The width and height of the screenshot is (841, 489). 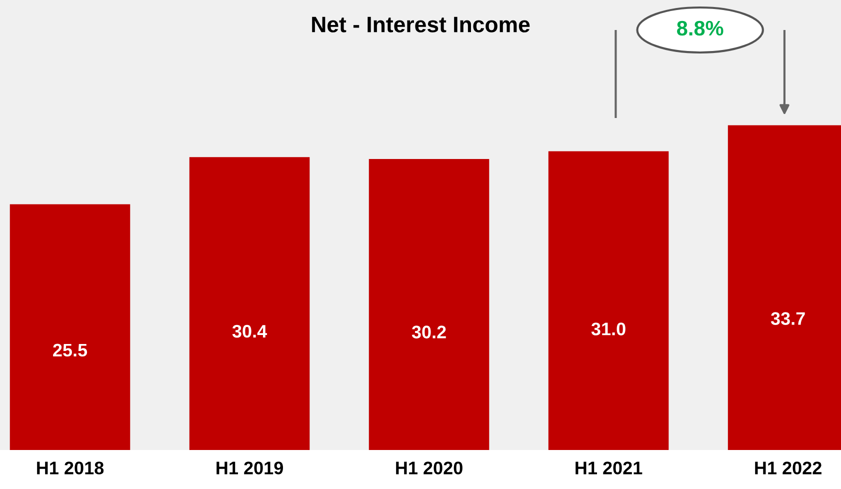 I want to click on x-tick-label: H1 2020, so click(x=429, y=468).